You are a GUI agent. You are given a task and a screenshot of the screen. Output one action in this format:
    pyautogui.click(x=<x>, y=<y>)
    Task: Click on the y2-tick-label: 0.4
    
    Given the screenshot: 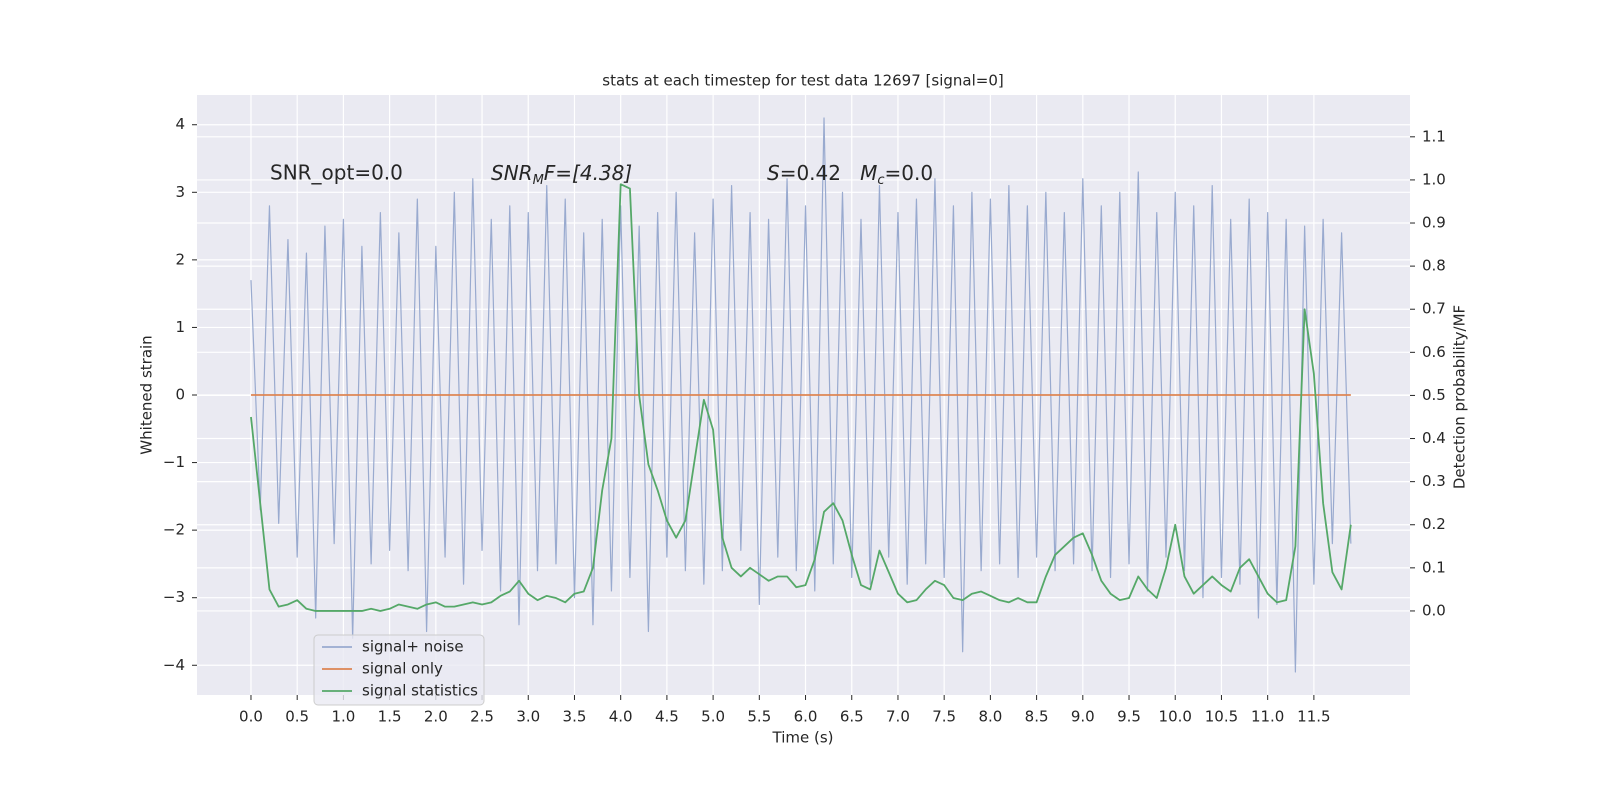 What is the action you would take?
    pyautogui.click(x=1434, y=438)
    